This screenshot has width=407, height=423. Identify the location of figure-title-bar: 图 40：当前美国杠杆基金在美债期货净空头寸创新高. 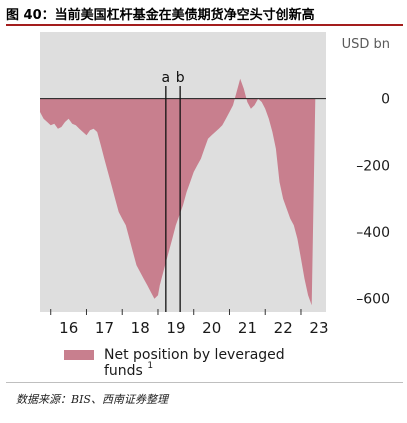
(204, 14).